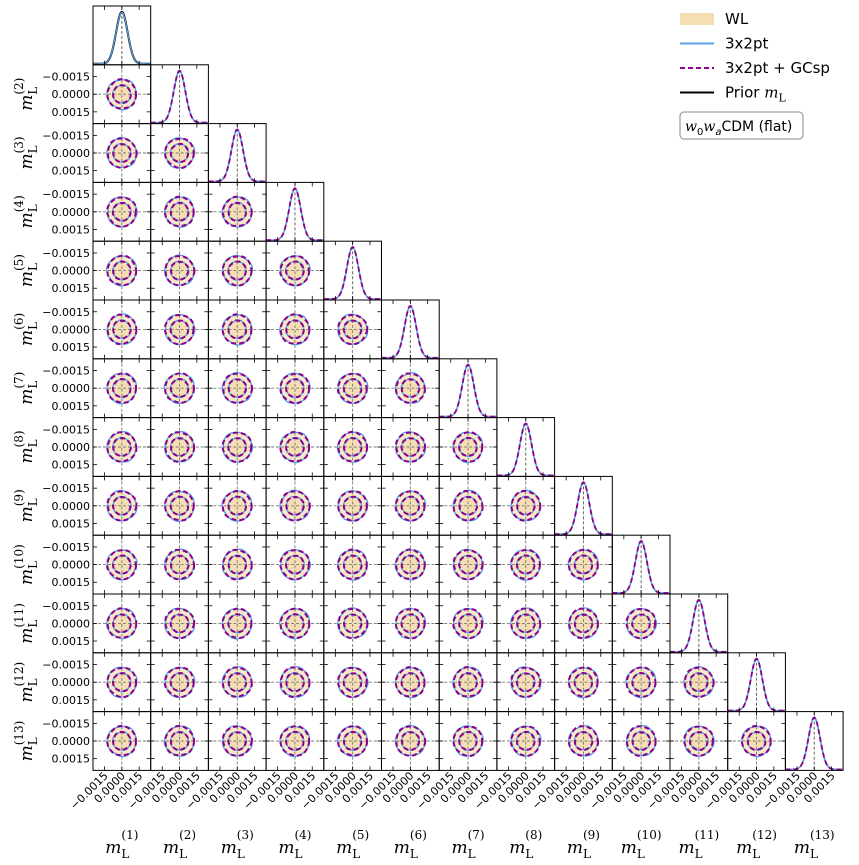 The image size is (859, 865). Describe the element at coordinates (26, 211) in the screenshot. I see `y-axis-label: mL(4)` at that location.